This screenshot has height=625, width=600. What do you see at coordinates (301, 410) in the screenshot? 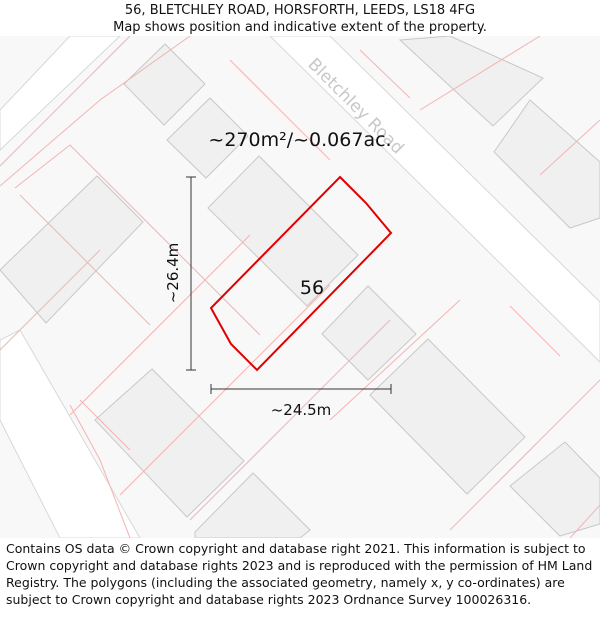
I see `width-label: ~24.5m` at bounding box center [301, 410].